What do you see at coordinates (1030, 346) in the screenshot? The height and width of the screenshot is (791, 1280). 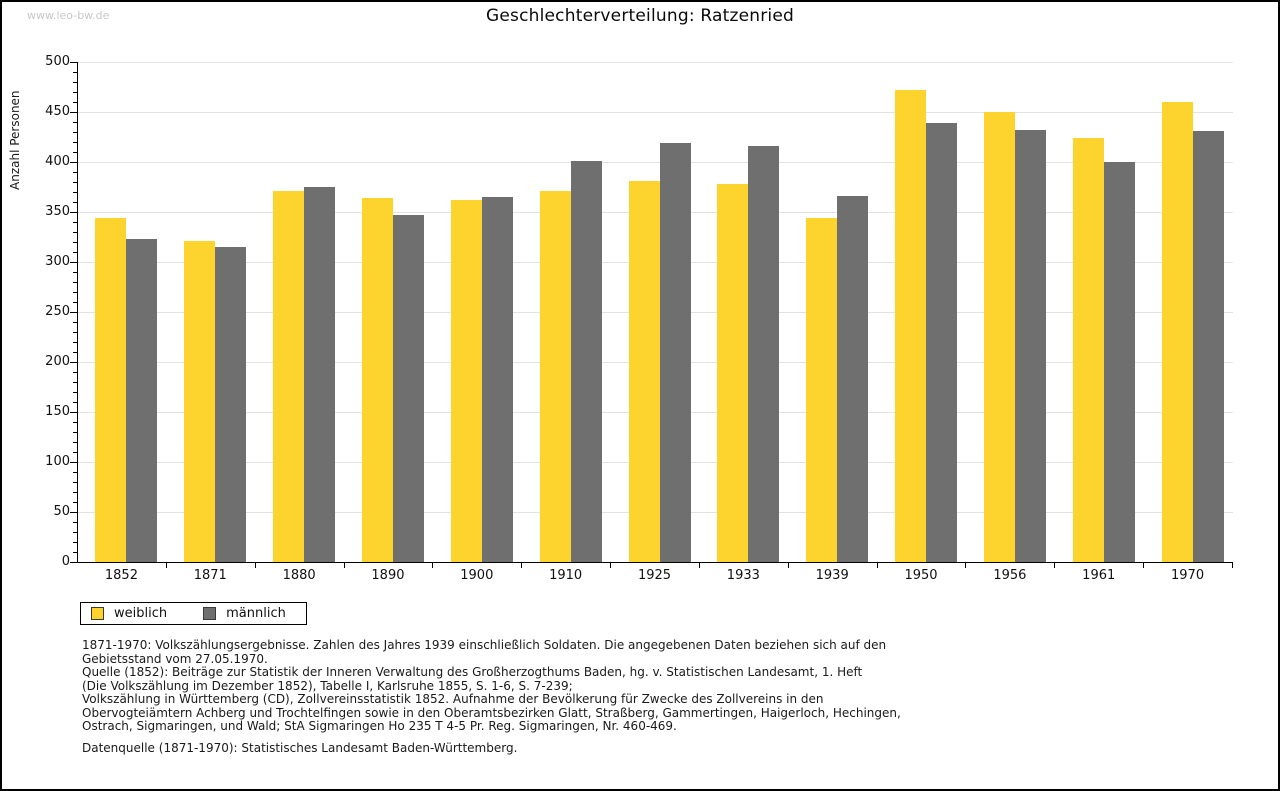 I see `bar-männlich-1956` at bounding box center [1030, 346].